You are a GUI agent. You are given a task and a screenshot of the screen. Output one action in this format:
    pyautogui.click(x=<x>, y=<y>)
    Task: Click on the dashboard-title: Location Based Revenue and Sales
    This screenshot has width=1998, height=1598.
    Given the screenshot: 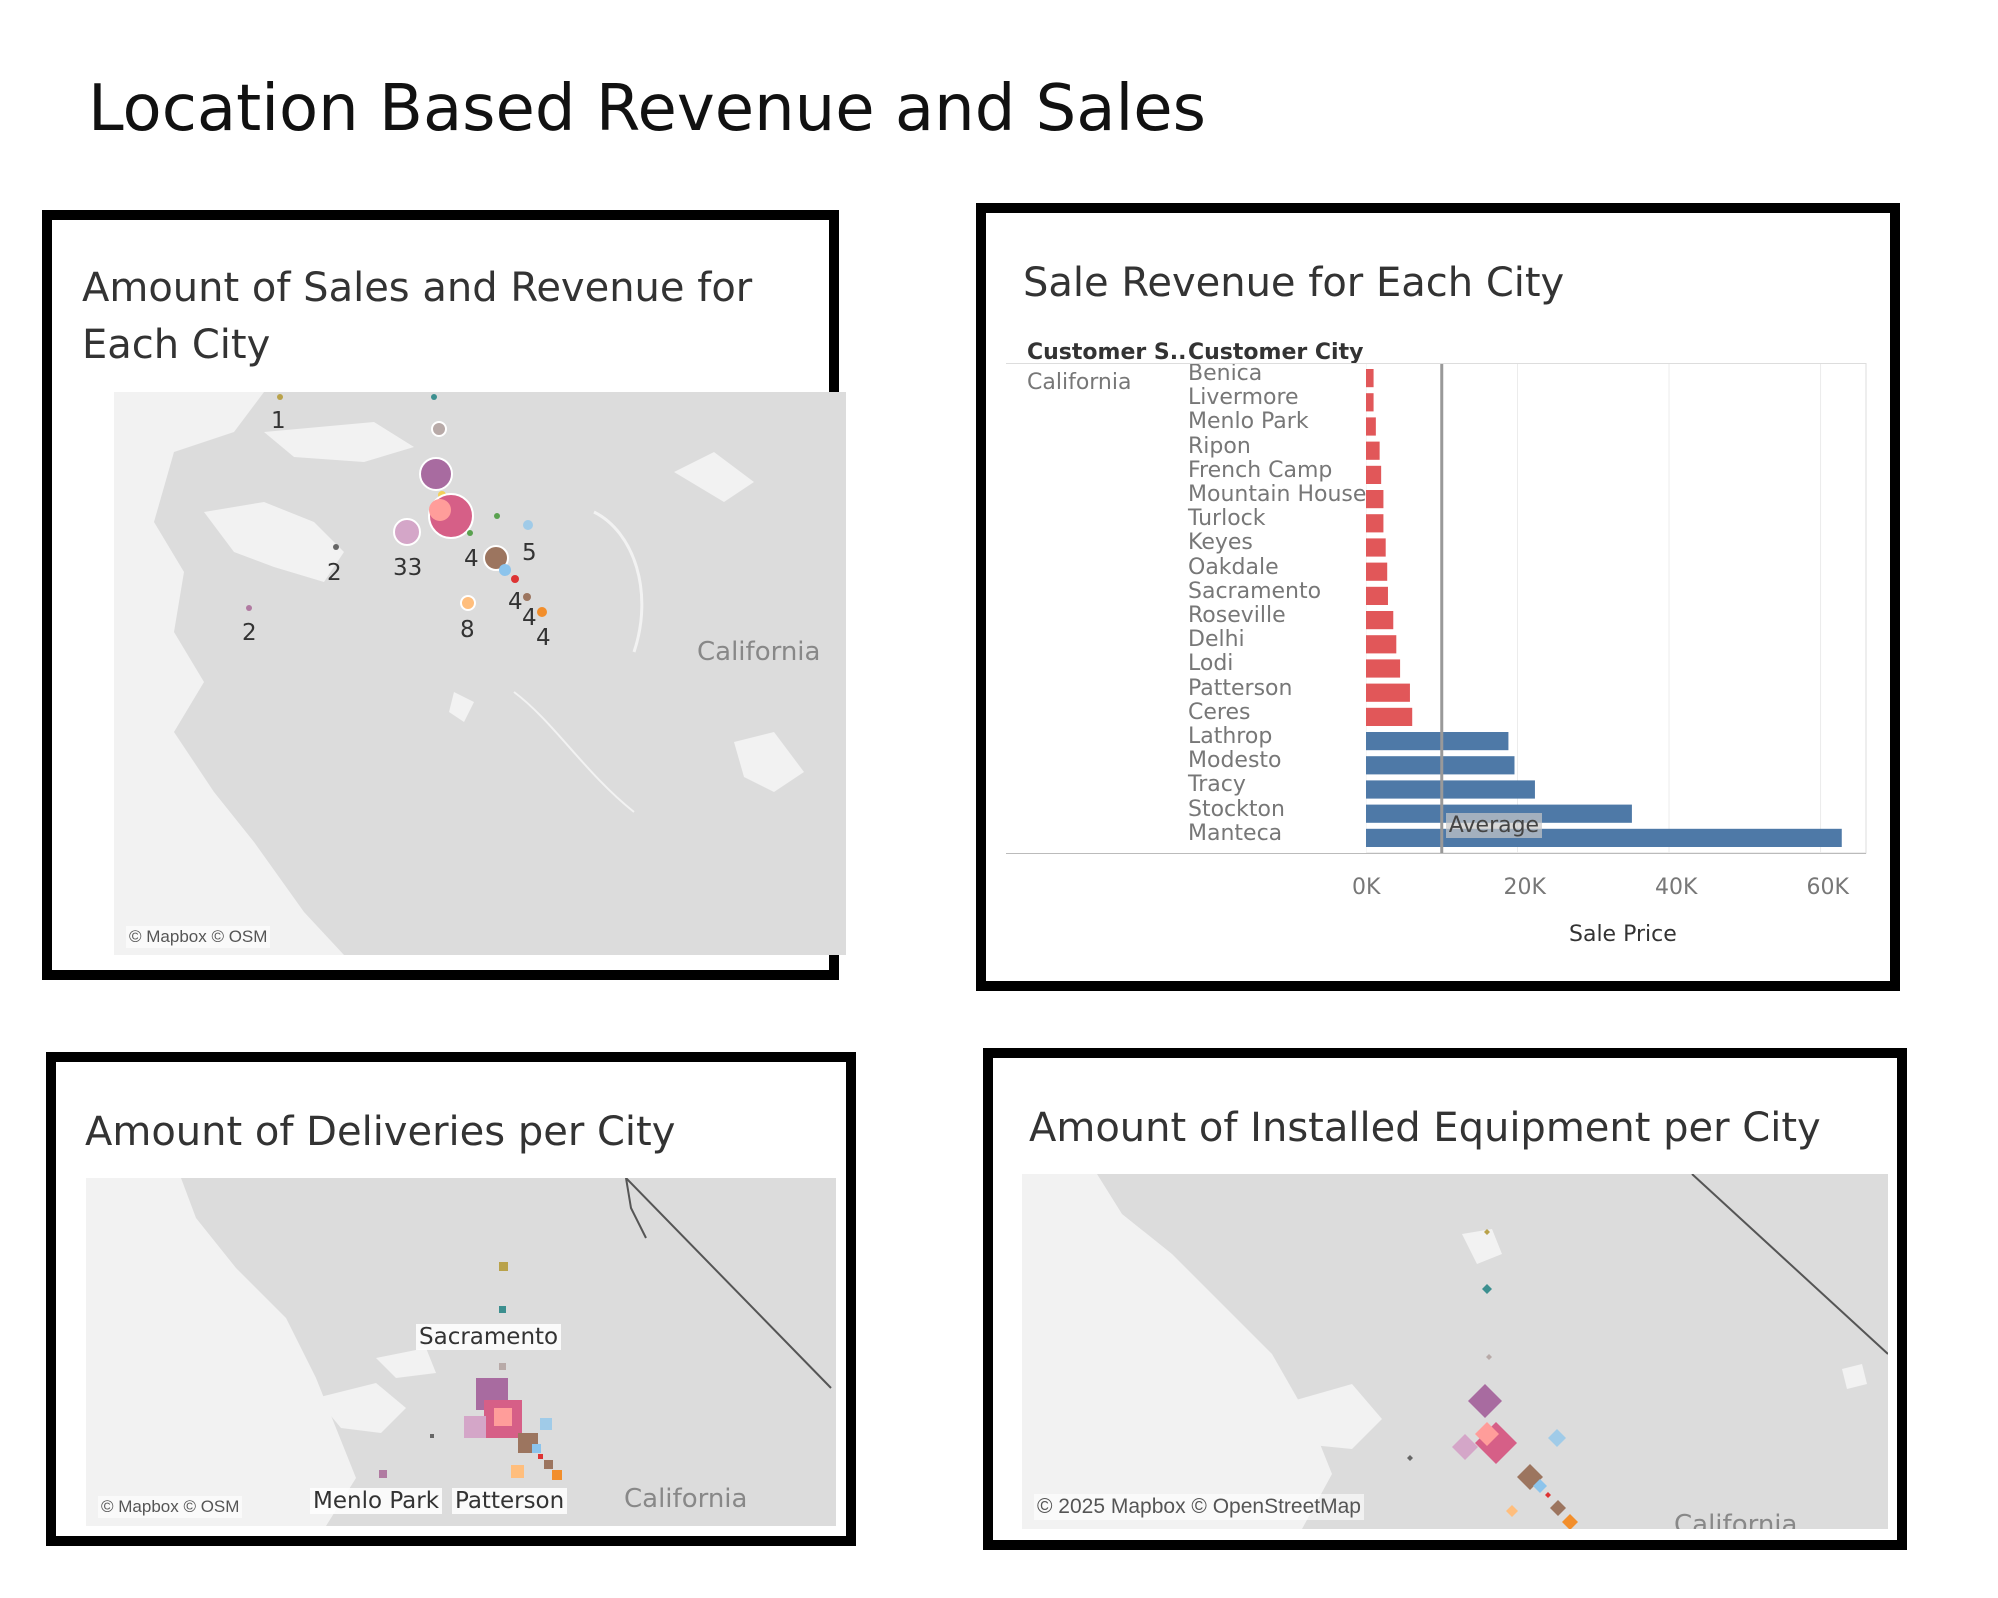 What is the action you would take?
    pyautogui.click(x=647, y=109)
    